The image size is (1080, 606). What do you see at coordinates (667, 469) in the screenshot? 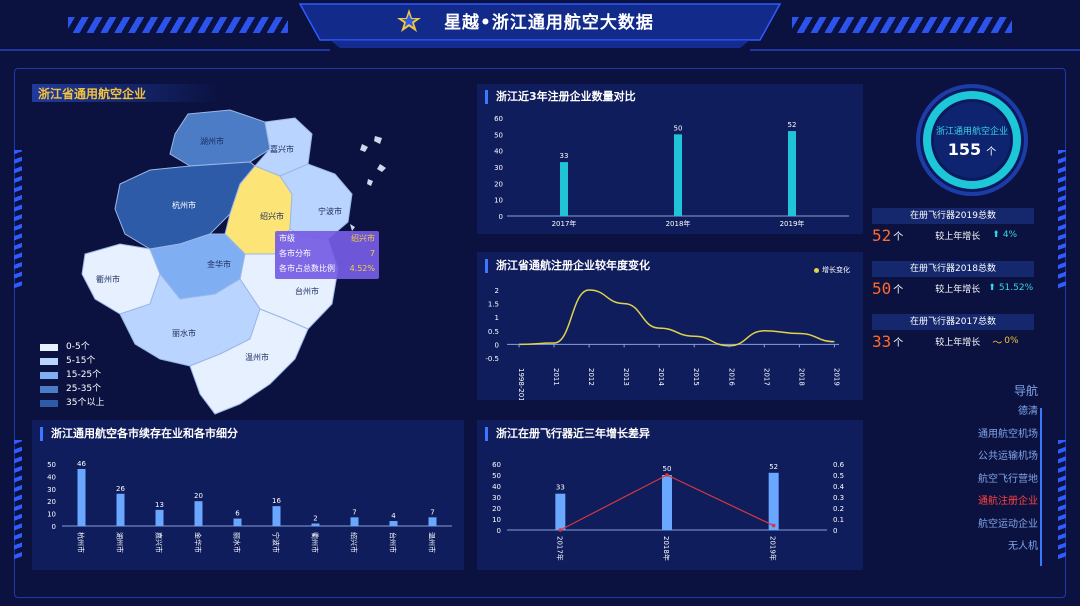
I see `bar-value-label: 50` at bounding box center [667, 469].